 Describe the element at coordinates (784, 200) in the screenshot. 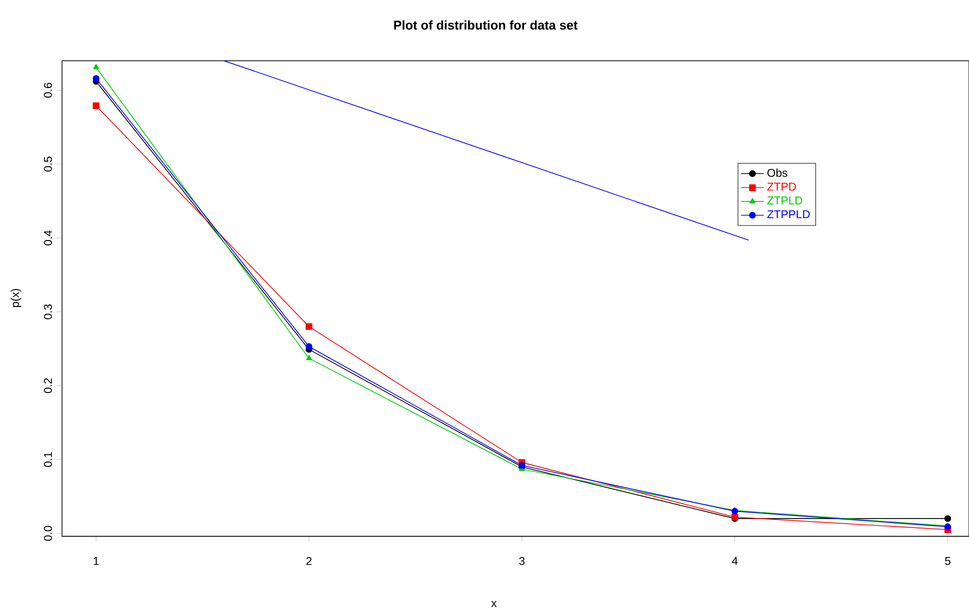

I see `legend-label: ZTPLD` at that location.